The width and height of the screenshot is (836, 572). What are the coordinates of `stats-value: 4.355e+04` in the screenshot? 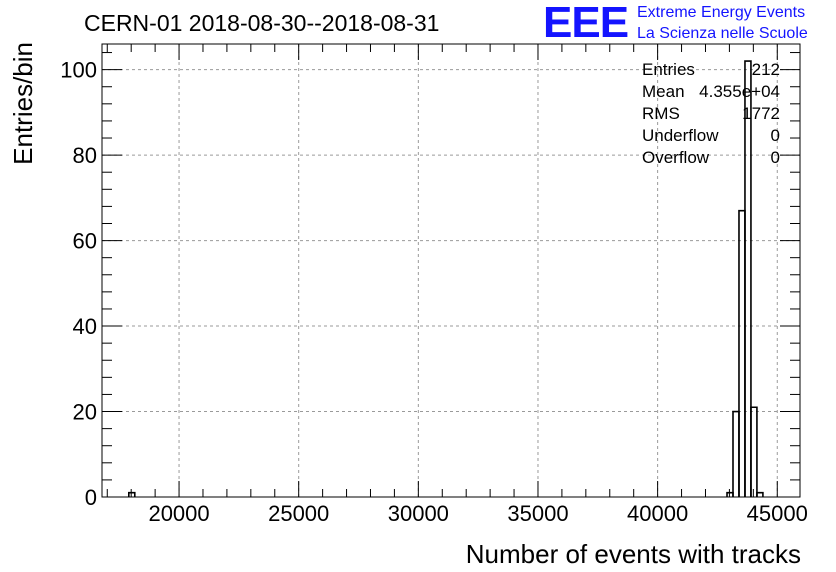 It's located at (739, 91).